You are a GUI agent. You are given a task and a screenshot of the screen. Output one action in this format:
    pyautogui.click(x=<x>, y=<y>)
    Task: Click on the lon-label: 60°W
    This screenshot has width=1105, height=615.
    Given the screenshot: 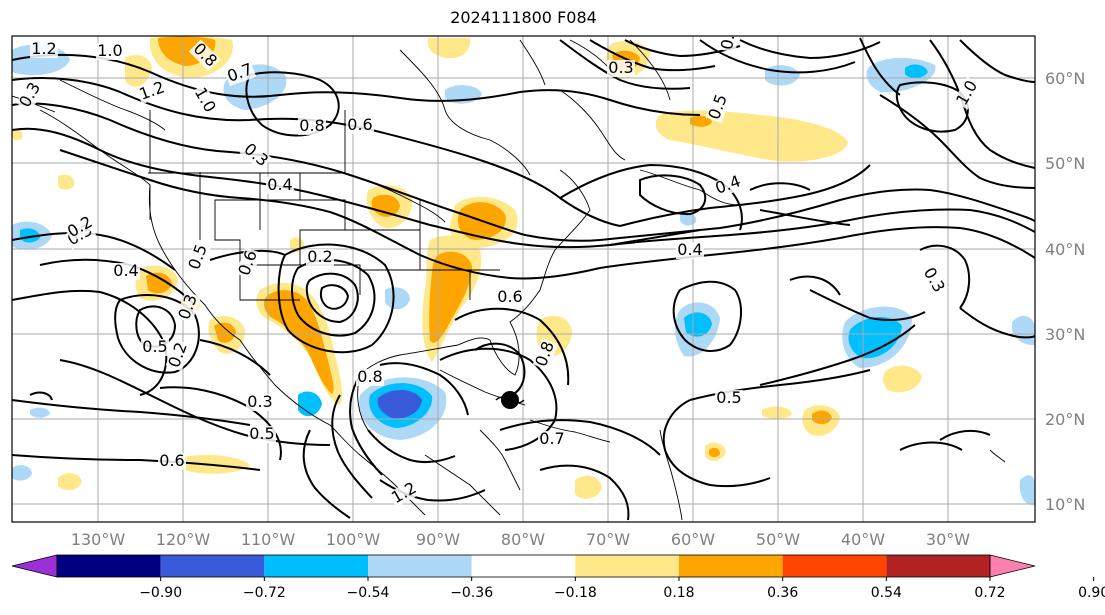 What is the action you would take?
    pyautogui.click(x=693, y=539)
    